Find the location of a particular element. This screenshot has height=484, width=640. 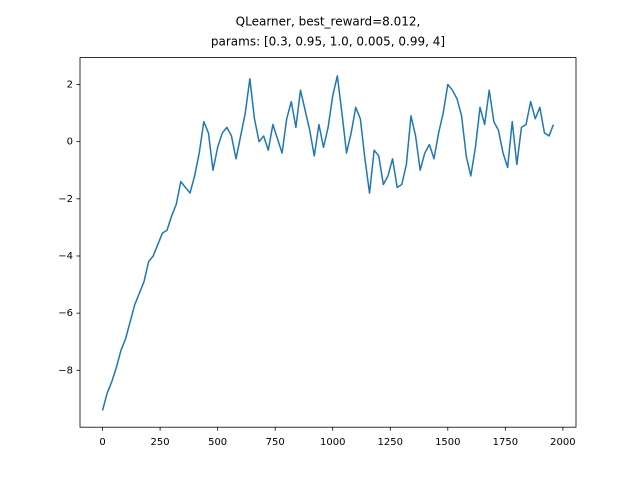

x-tick-label: 750 is located at coordinates (275, 442).